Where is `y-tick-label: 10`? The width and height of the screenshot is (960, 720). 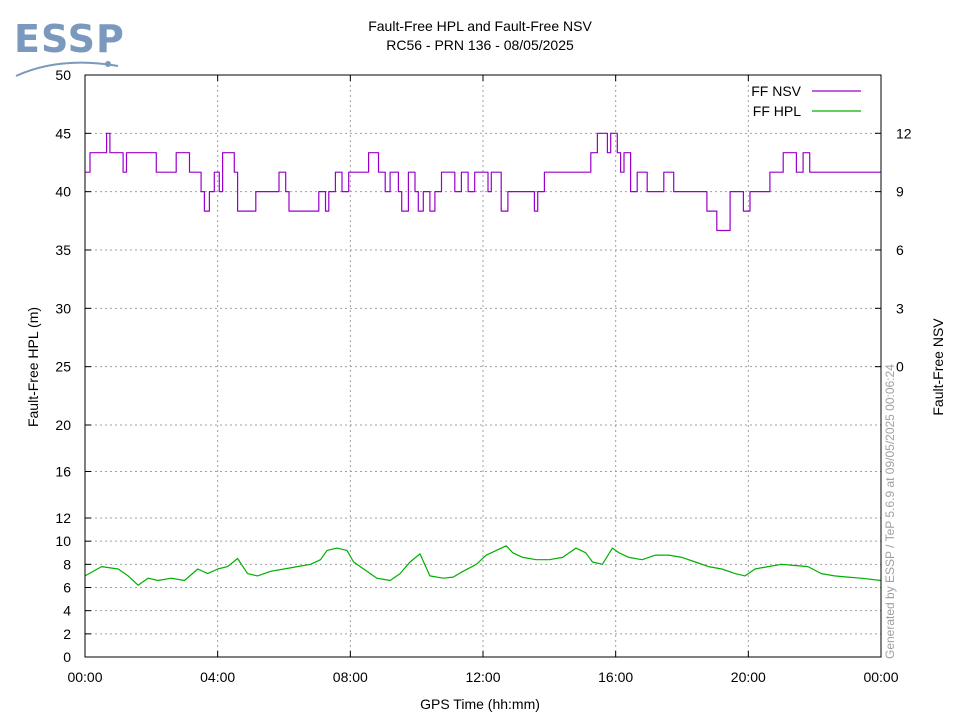
y-tick-label: 10 is located at coordinates (63, 541).